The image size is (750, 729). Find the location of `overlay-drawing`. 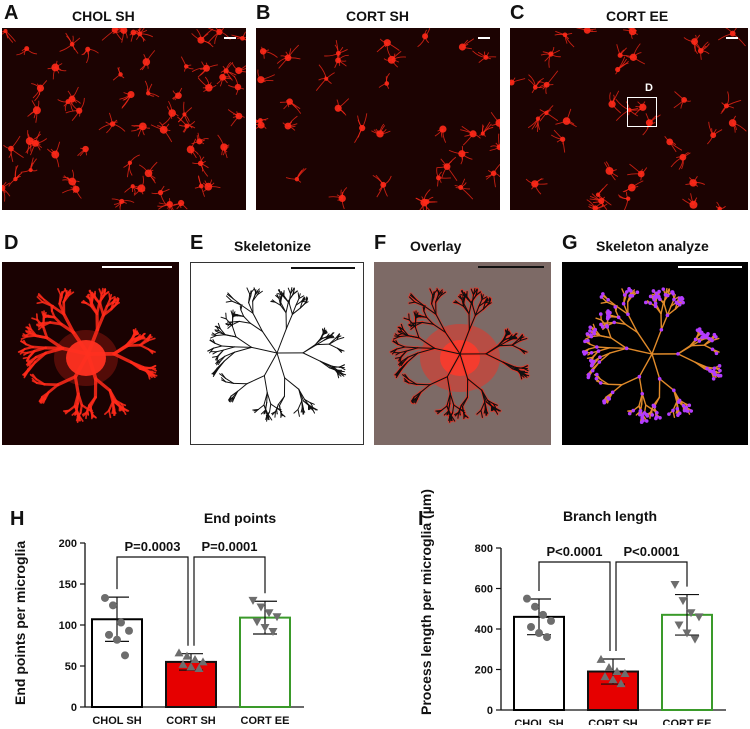

overlay-drawing is located at coordinates (460, 355).